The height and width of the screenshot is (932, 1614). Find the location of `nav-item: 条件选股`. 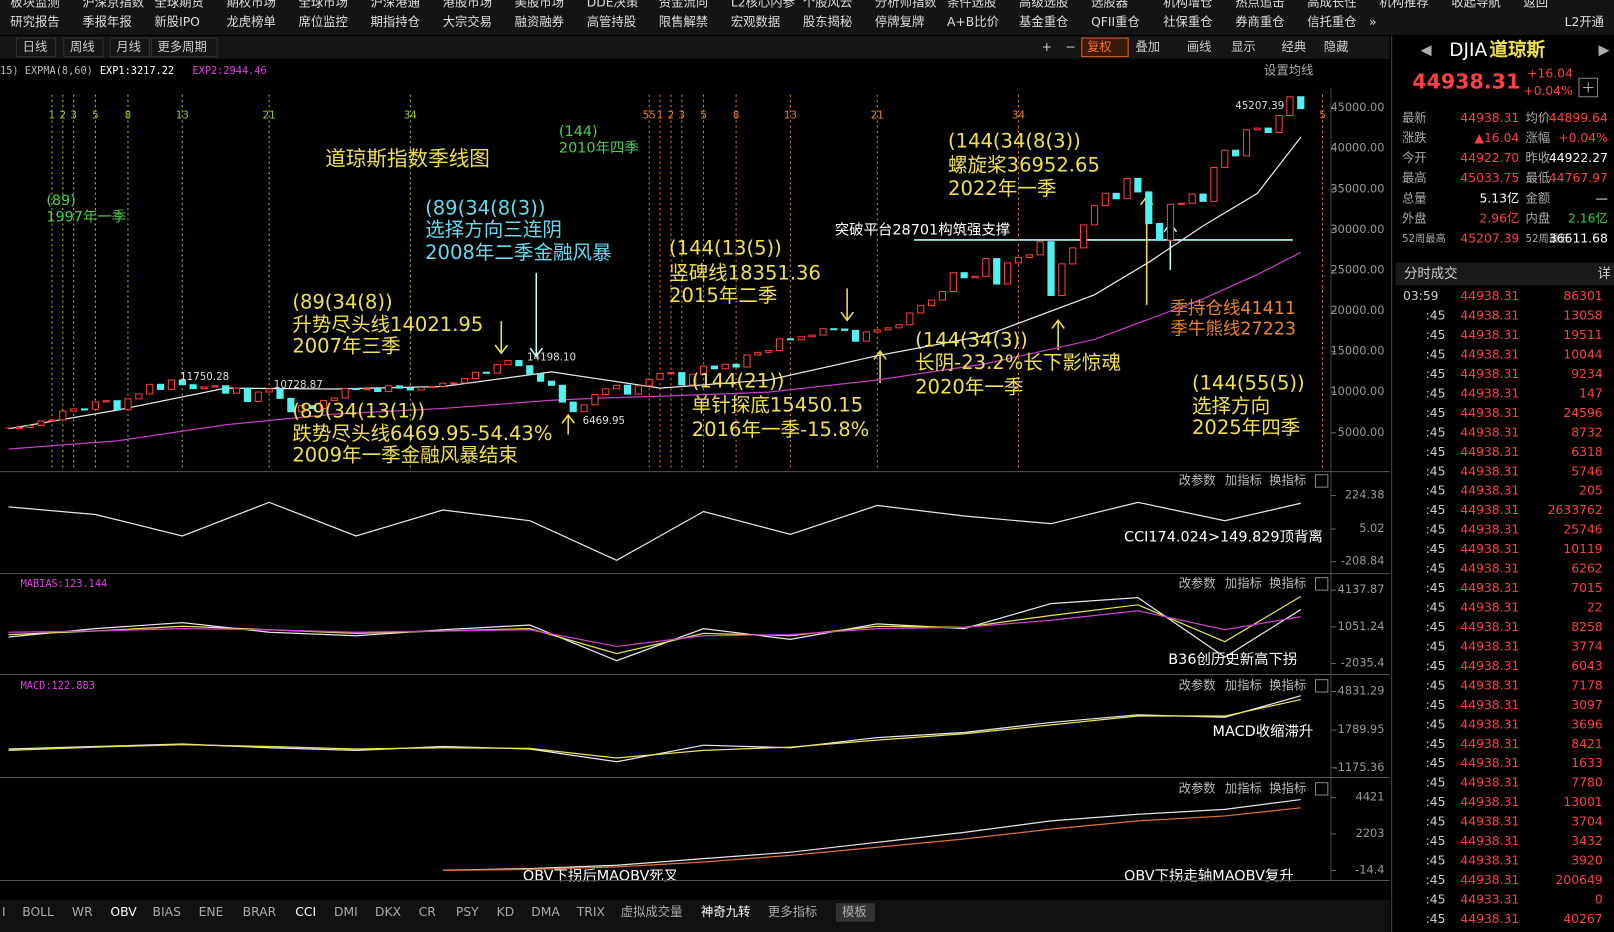

nav-item: 条件选股 is located at coordinates (971, 5).